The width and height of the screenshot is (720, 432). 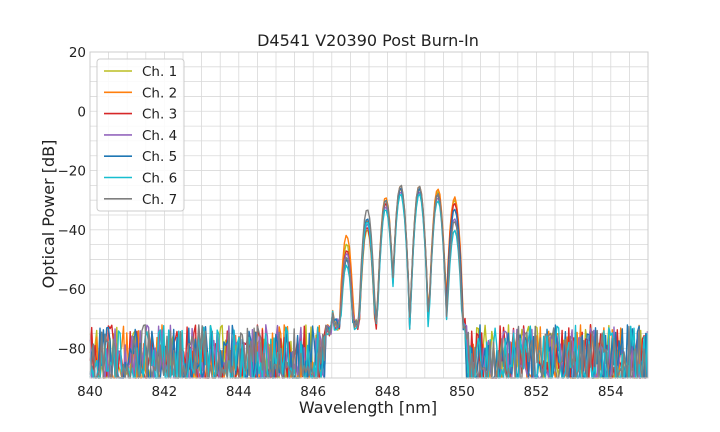 I want to click on legend-label: Ch. 5, so click(x=159, y=157).